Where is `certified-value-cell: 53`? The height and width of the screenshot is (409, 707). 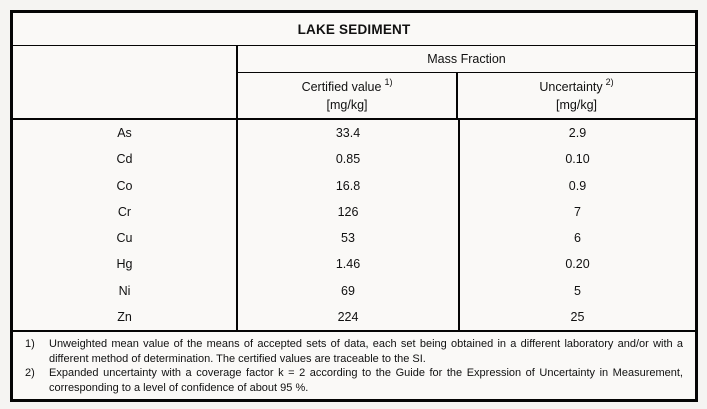
certified-value-cell: 53 is located at coordinates (349, 238).